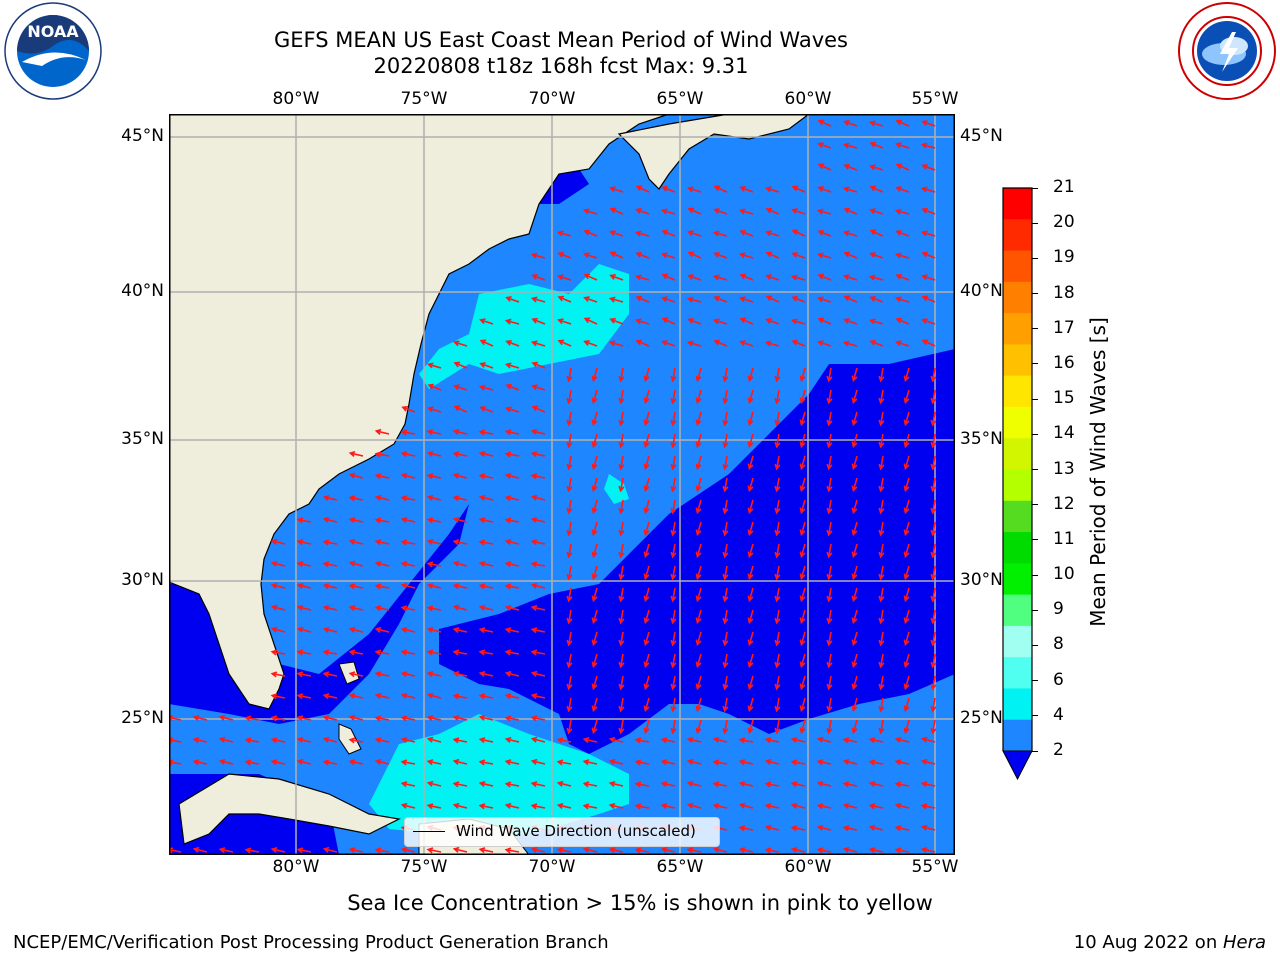  Describe the element at coordinates (680, 867) in the screenshot. I see `lon-tick-label-bottom: 65°W` at that location.